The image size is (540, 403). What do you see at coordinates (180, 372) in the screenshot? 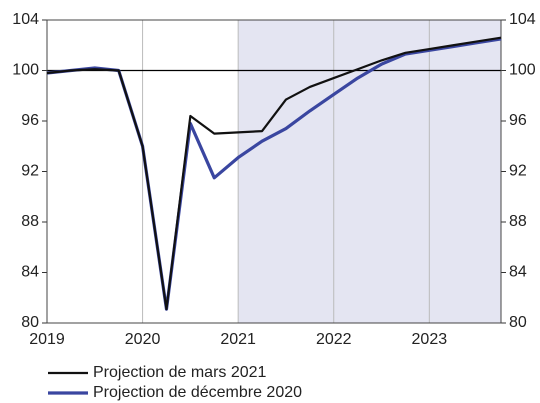
I see `legend-label: Projection de mars 2021` at bounding box center [180, 372].